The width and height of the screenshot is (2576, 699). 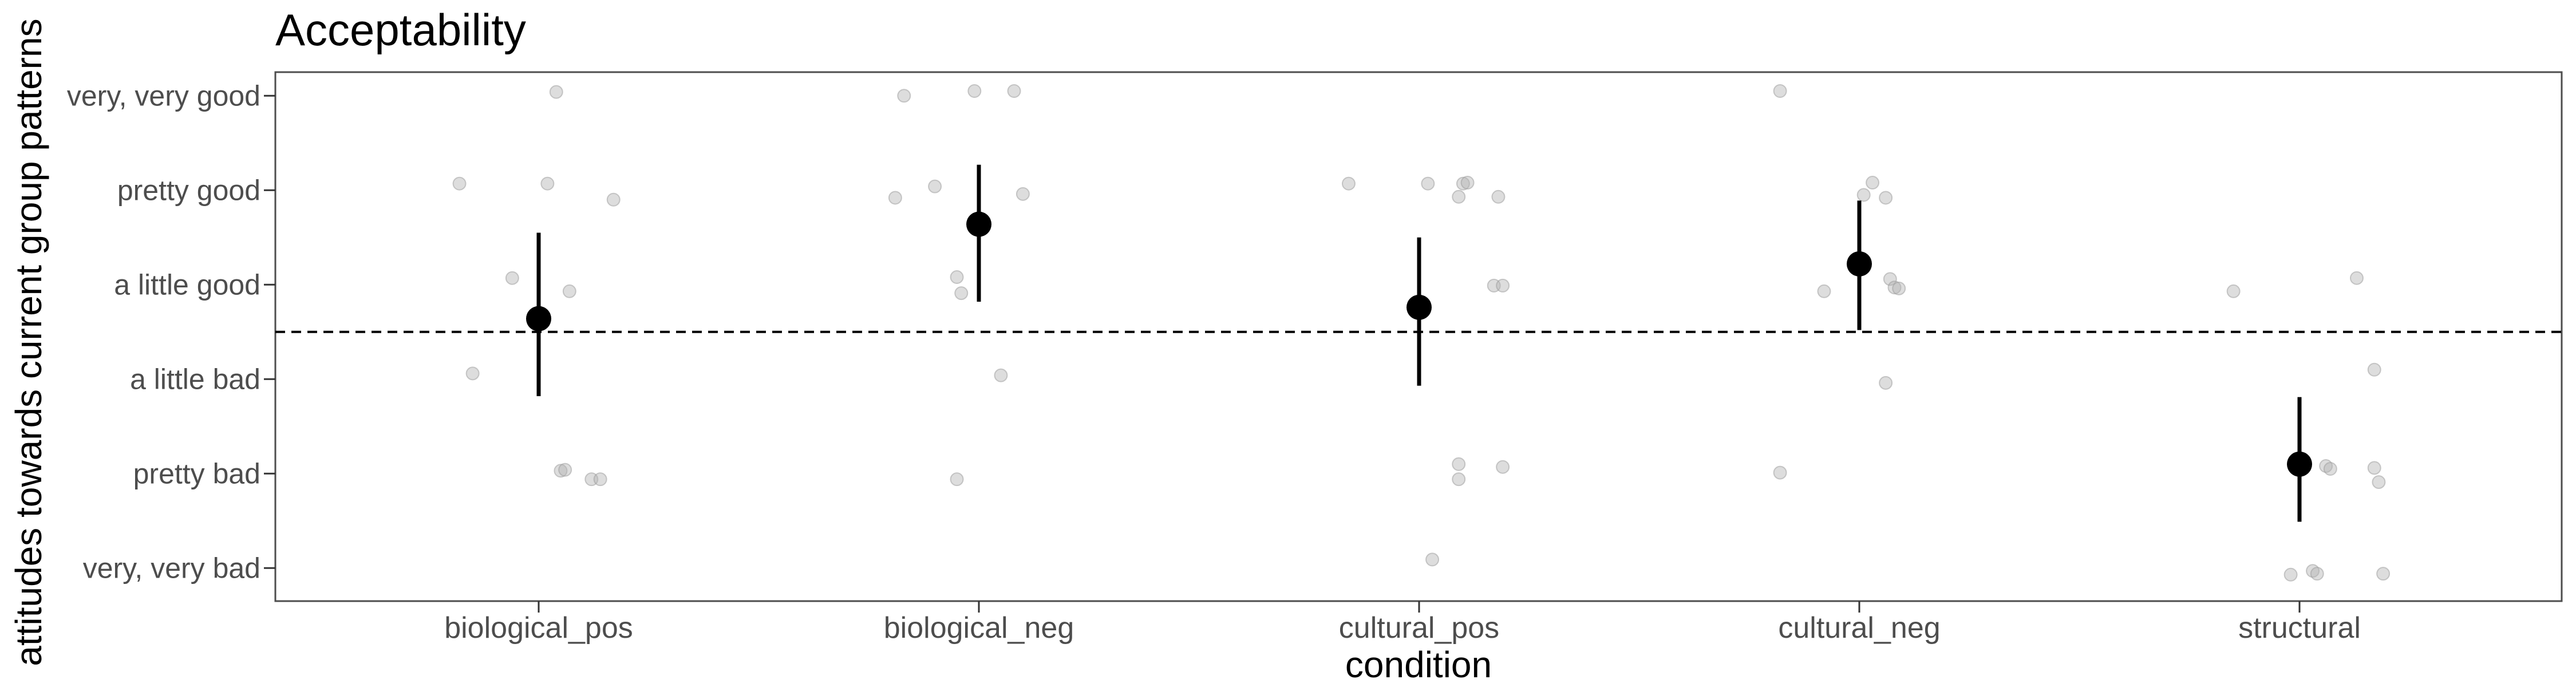 What do you see at coordinates (28, 342) in the screenshot?
I see `y-axis-title: attitudes towards current group patterns` at bounding box center [28, 342].